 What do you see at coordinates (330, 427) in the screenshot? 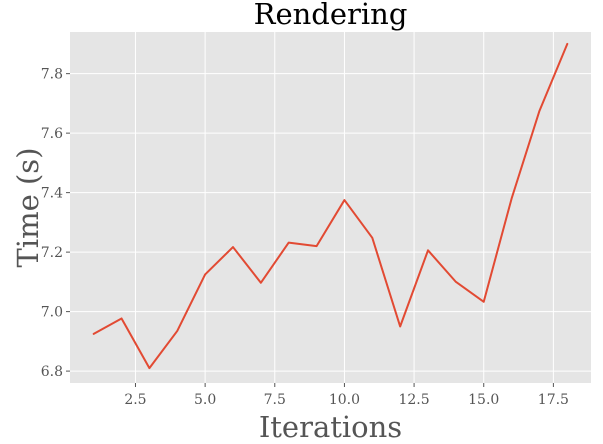
I see `x-axis-label: Iterations` at bounding box center [330, 427].